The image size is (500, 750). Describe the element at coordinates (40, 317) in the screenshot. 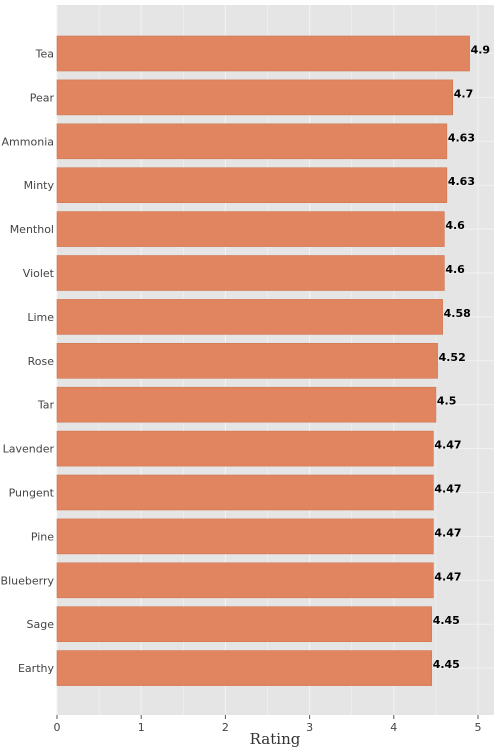

I see `category-label: Lime` at that location.